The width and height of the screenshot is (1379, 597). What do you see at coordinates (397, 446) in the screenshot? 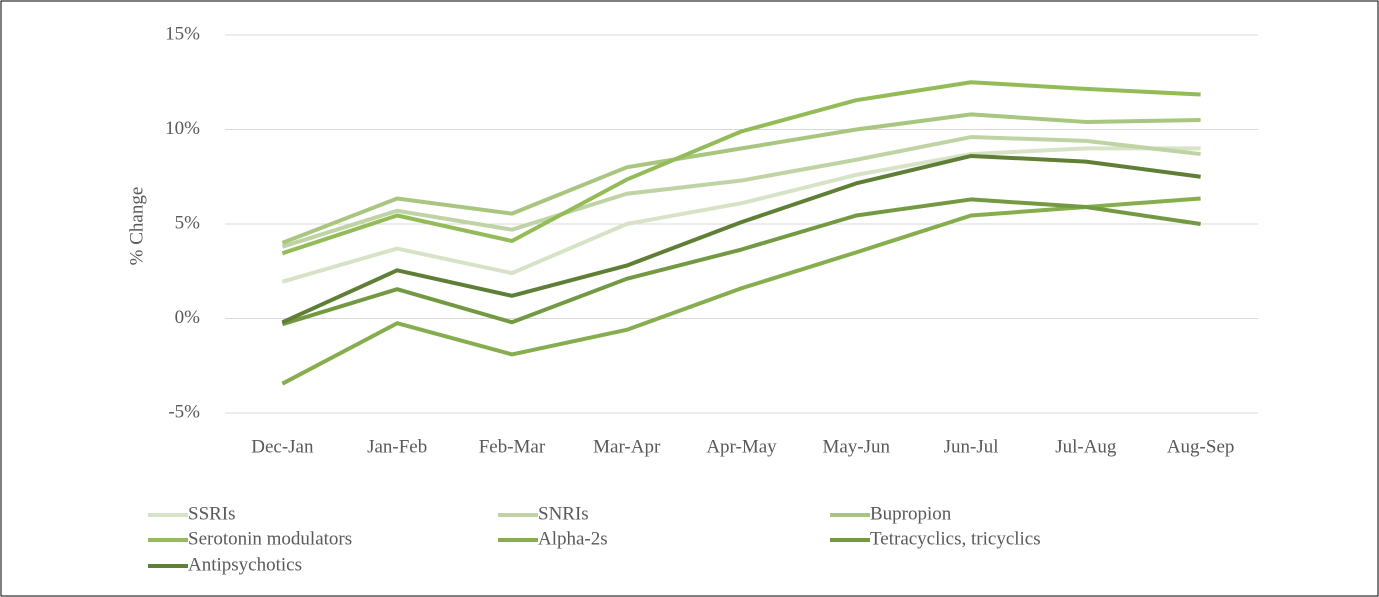
I see `x-tick-label: Jan-Feb` at bounding box center [397, 446].